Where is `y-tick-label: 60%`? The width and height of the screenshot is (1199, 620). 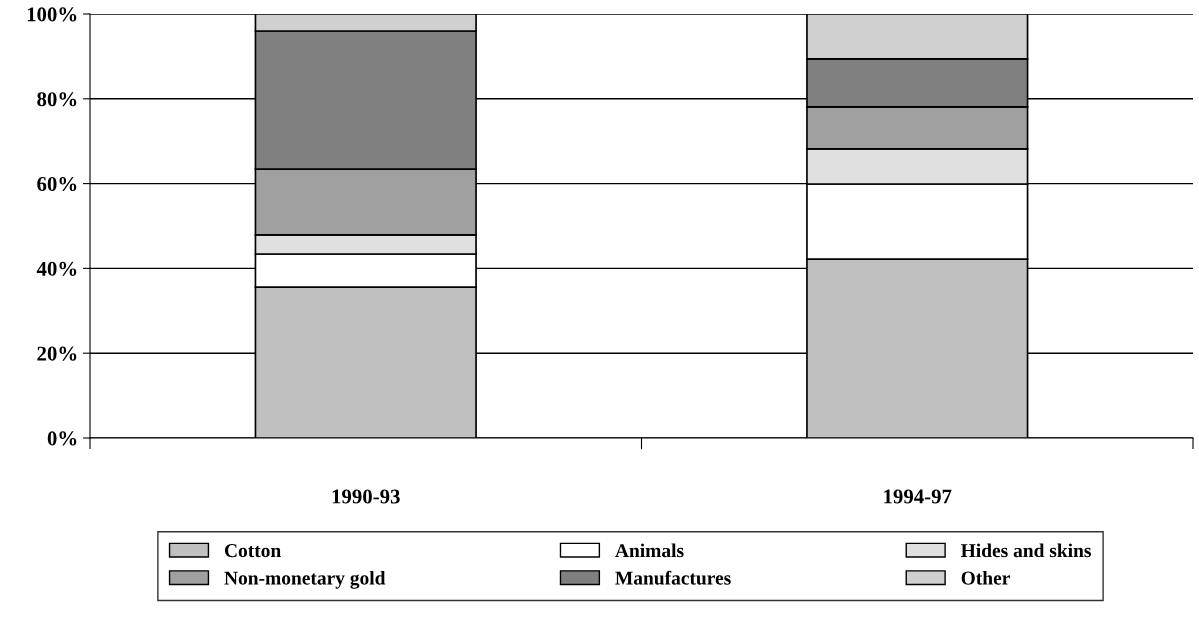
y-tick-label: 60% is located at coordinates (57, 184).